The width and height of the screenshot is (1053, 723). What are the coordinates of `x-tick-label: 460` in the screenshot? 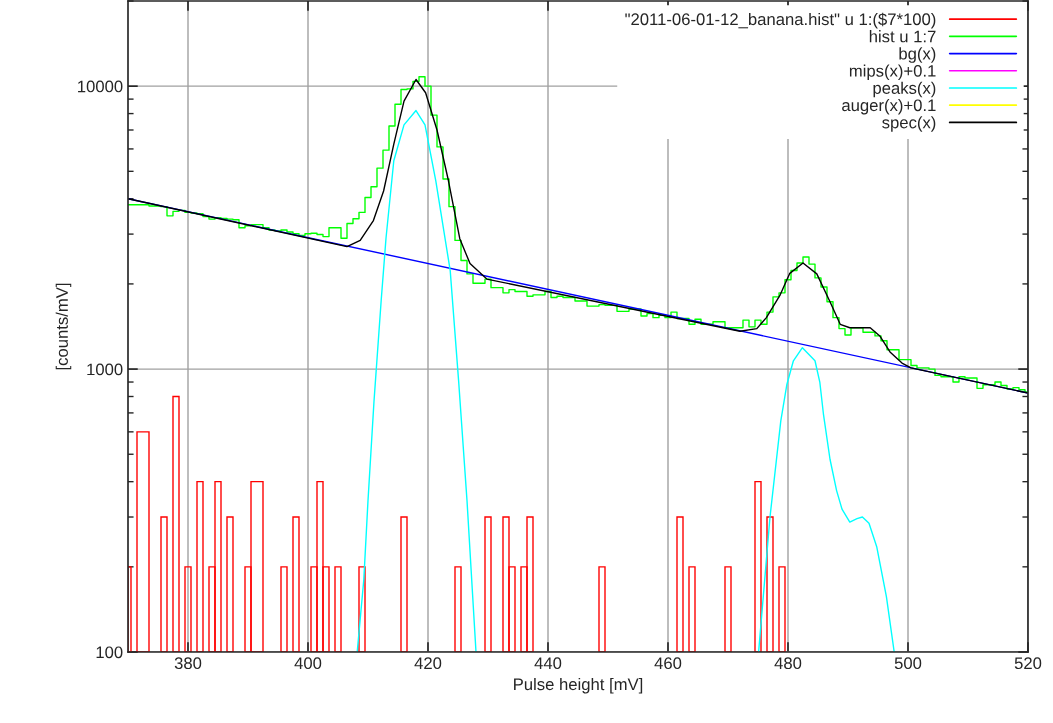 It's located at (668, 663).